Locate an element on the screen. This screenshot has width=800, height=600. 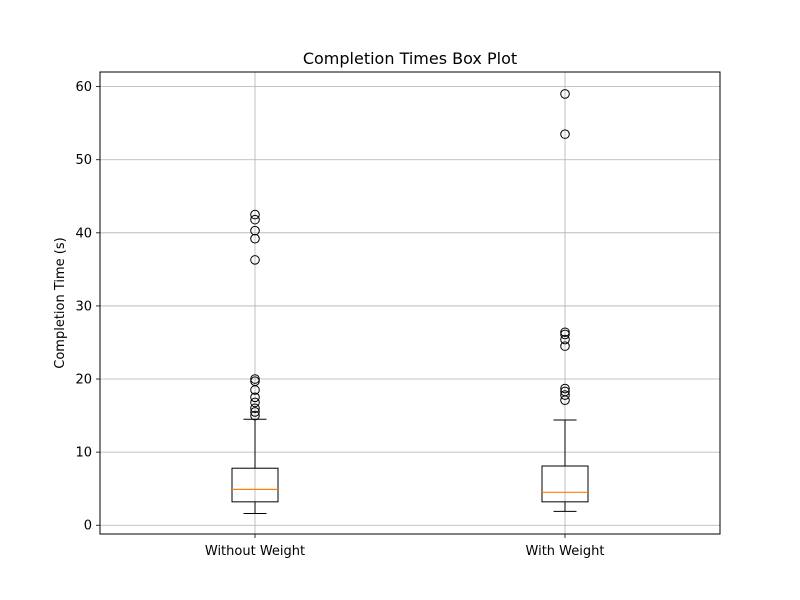
x-tick-label: With Weight is located at coordinates (565, 551).